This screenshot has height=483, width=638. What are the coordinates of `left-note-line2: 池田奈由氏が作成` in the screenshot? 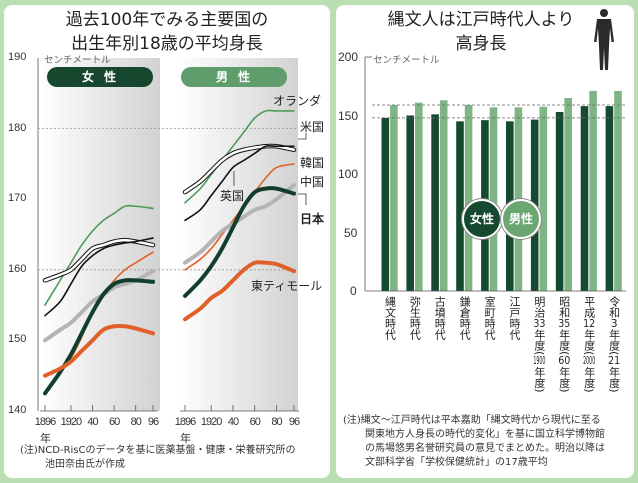 It's located at (85, 464).